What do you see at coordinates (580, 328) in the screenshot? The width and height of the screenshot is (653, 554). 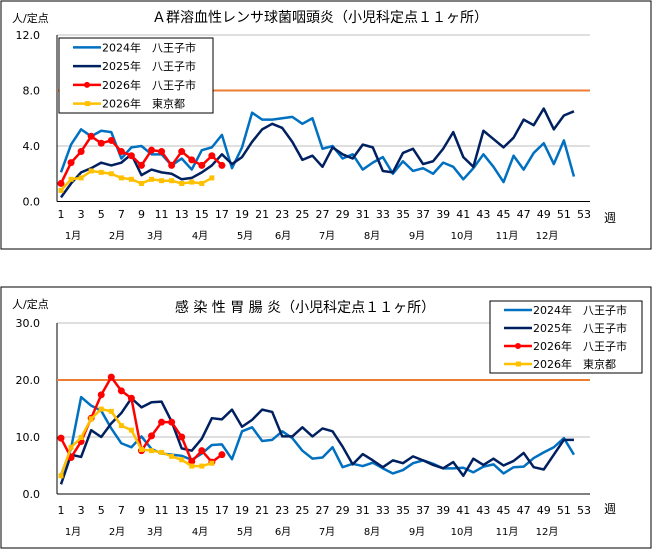 I see `legend-label: 2025年 八王子市` at bounding box center [580, 328].